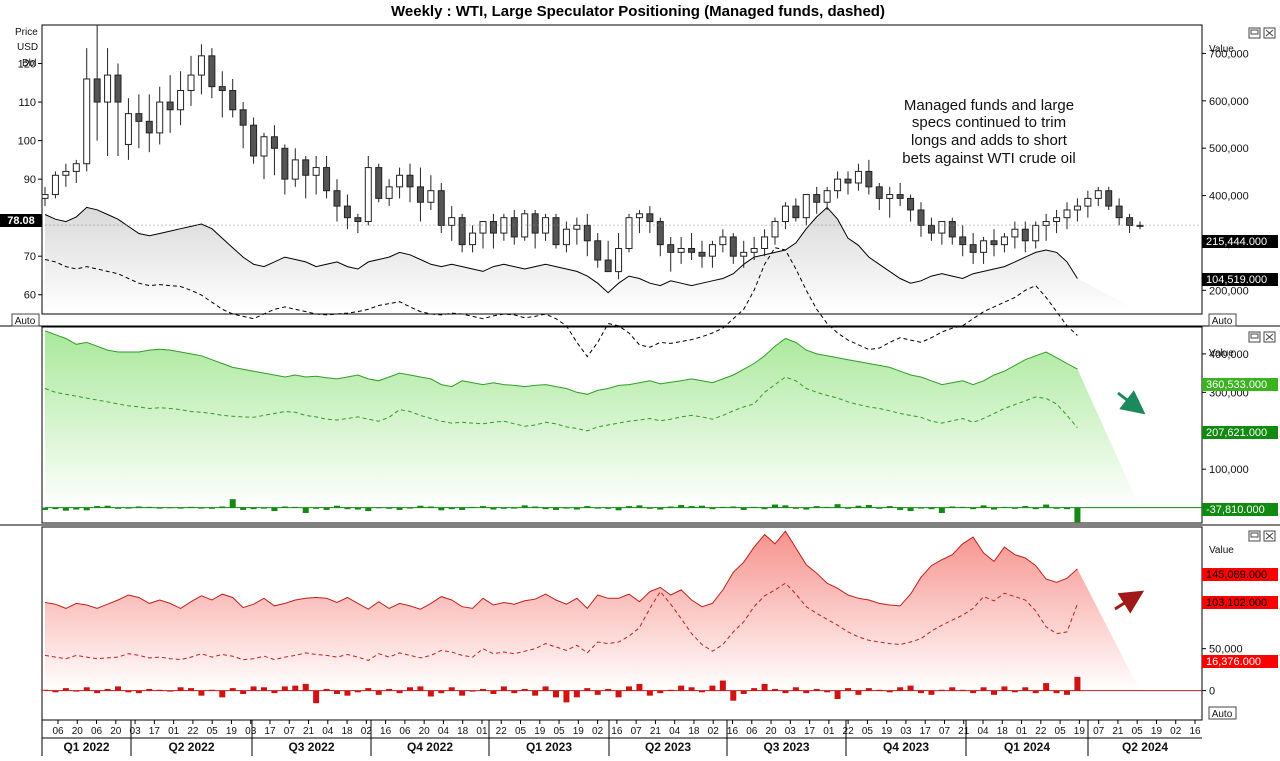 The height and width of the screenshot is (761, 1280). Describe the element at coordinates (1262, 536) in the screenshot. I see `panel3-window-buttons` at that location.